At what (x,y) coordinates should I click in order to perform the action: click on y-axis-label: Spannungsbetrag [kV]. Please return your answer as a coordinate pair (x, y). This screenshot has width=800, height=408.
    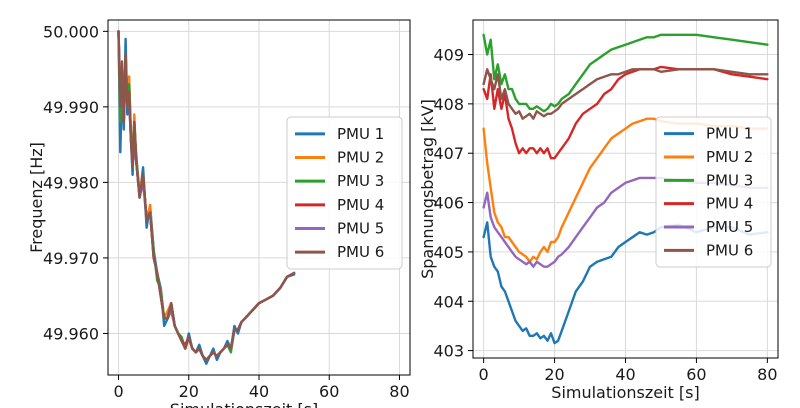
    Looking at the image, I should click on (427, 189).